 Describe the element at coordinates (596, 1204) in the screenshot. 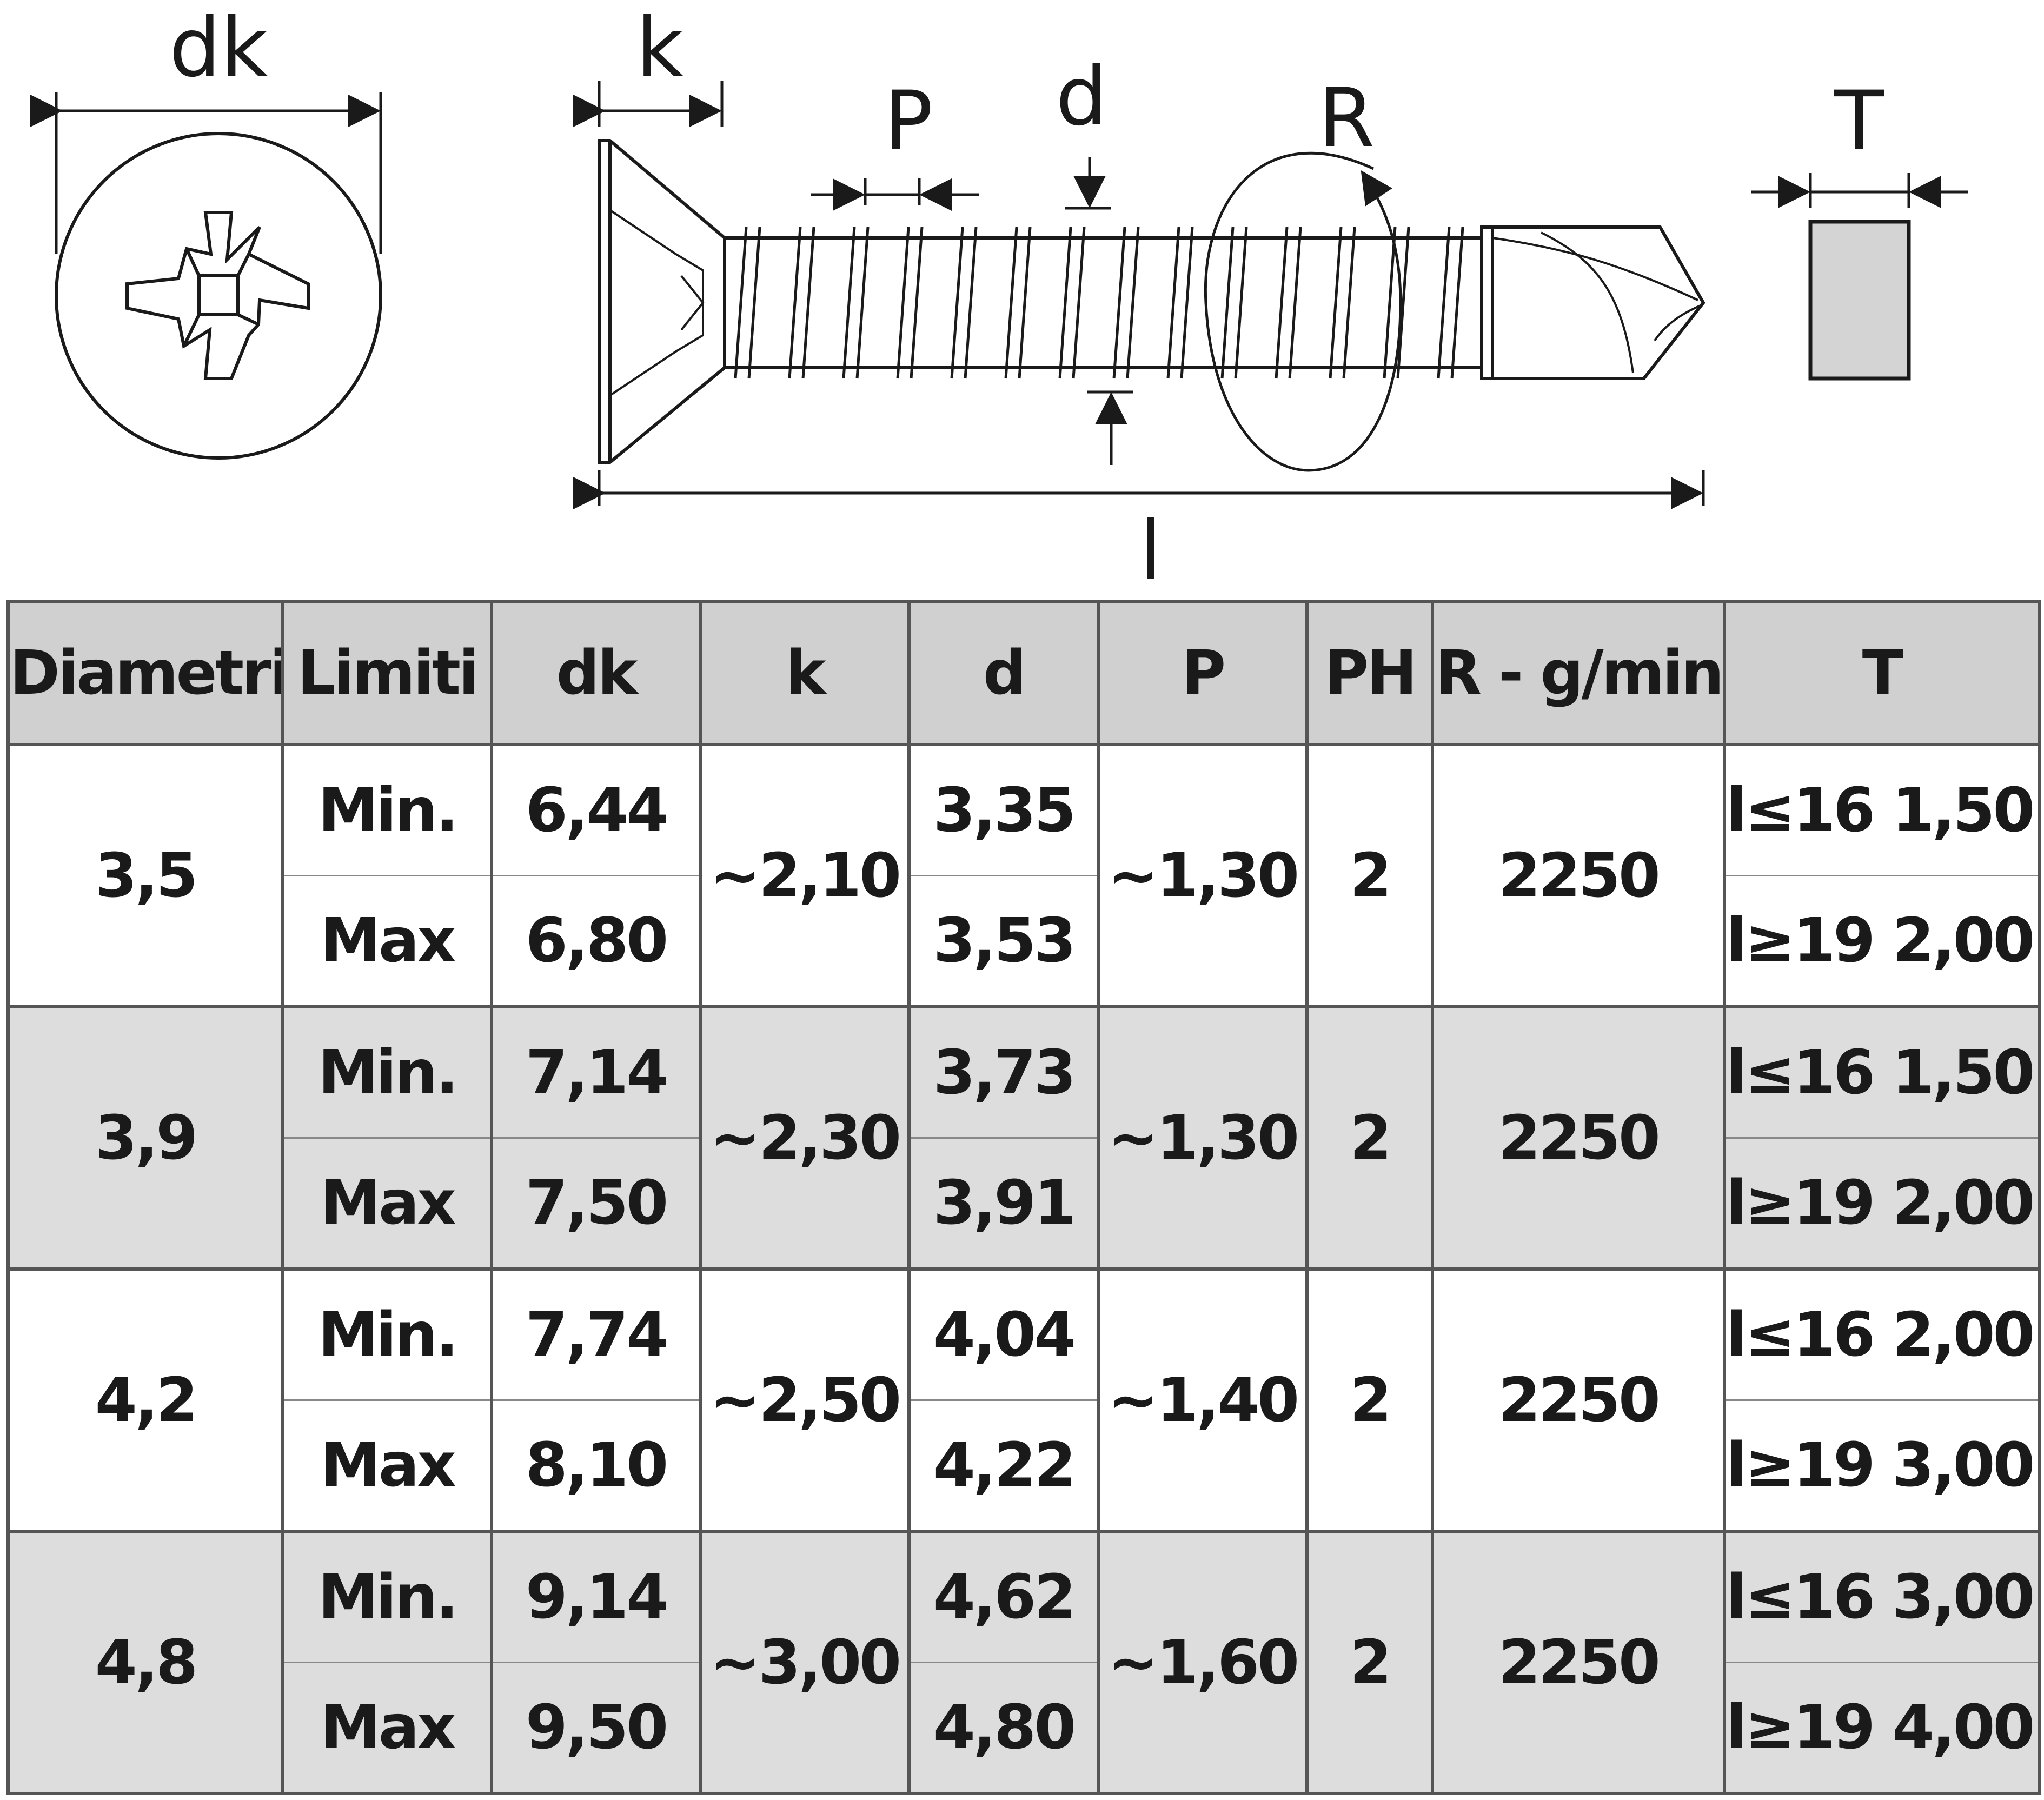

I see `dk-cell: 7,50` at that location.